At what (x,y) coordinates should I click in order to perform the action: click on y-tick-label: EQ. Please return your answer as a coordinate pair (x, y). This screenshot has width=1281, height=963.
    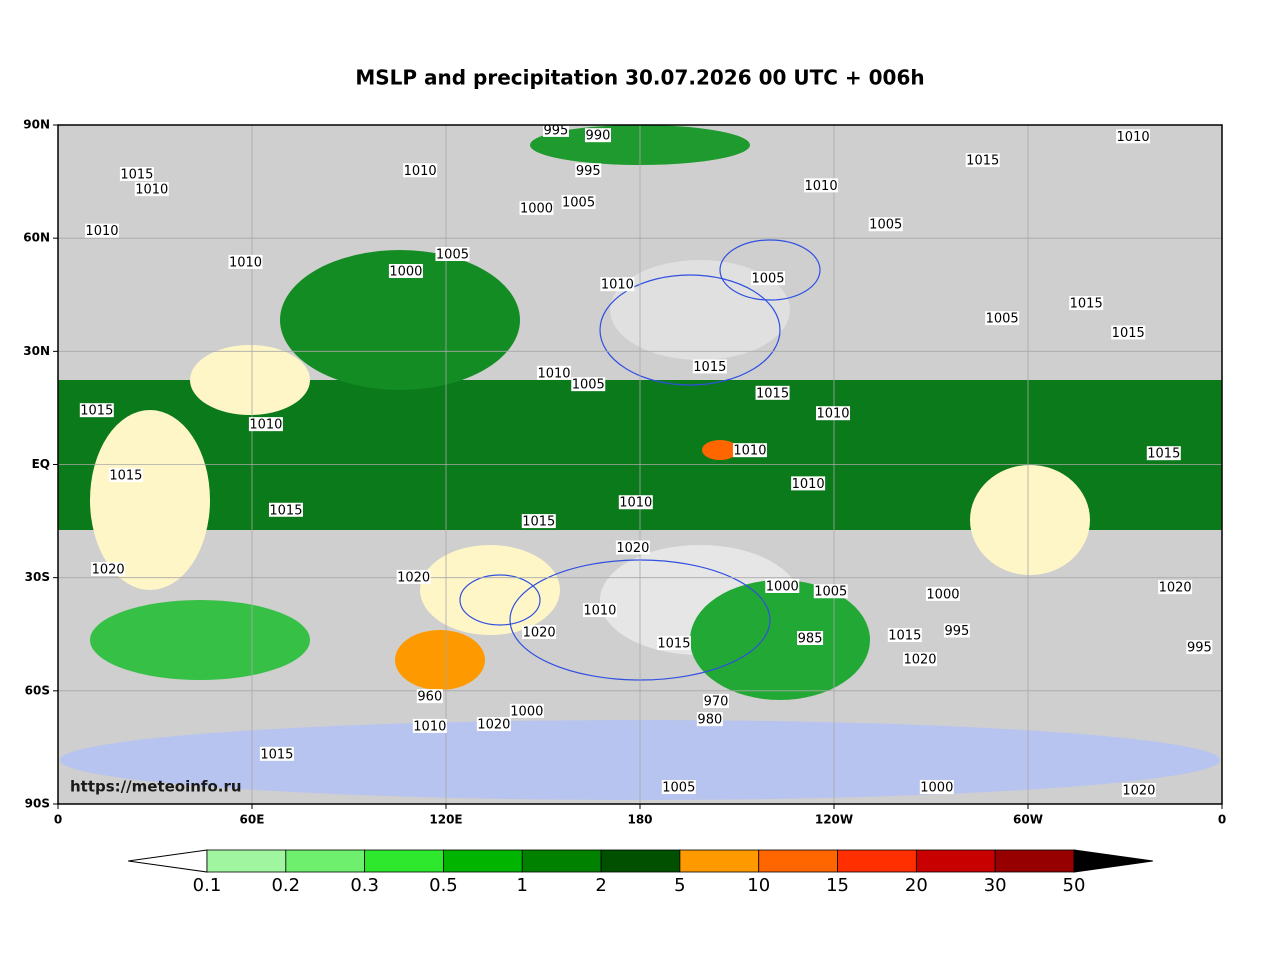
    Looking at the image, I should click on (41, 464).